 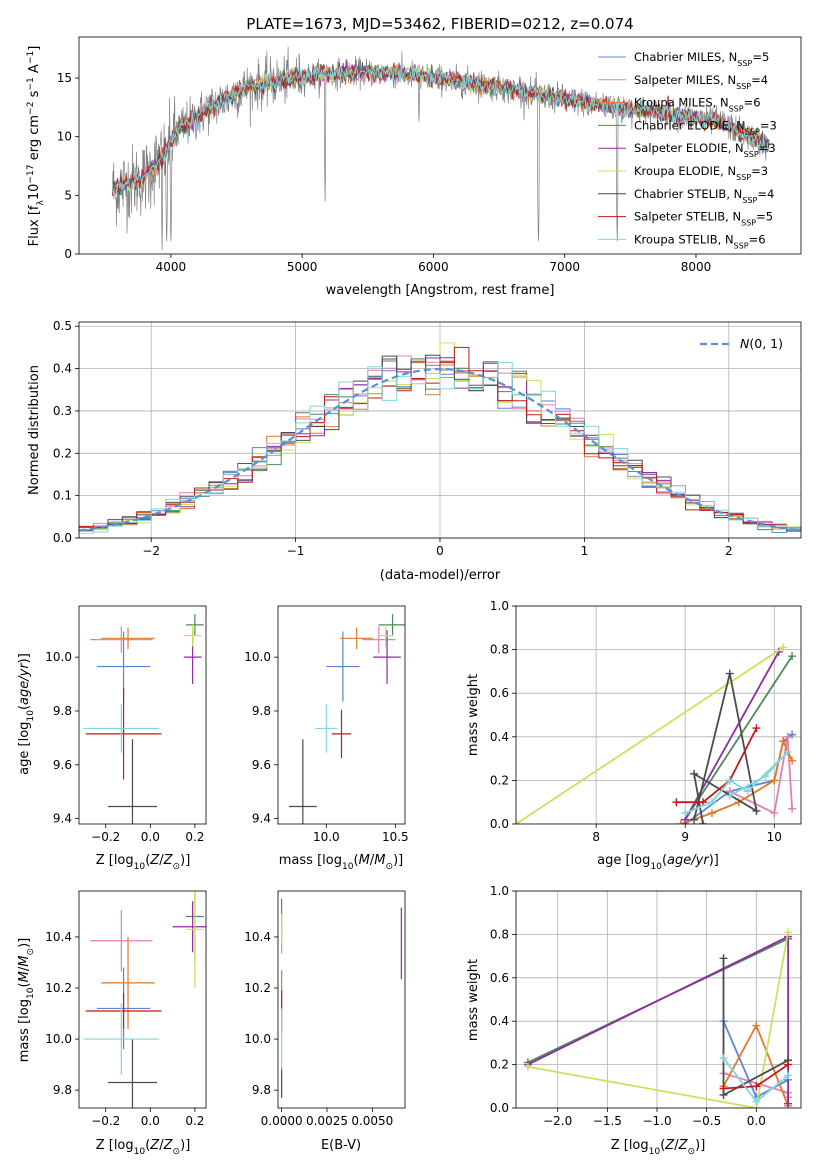 I want to click on marks-age_vs_Z, so click(x=143, y=719).